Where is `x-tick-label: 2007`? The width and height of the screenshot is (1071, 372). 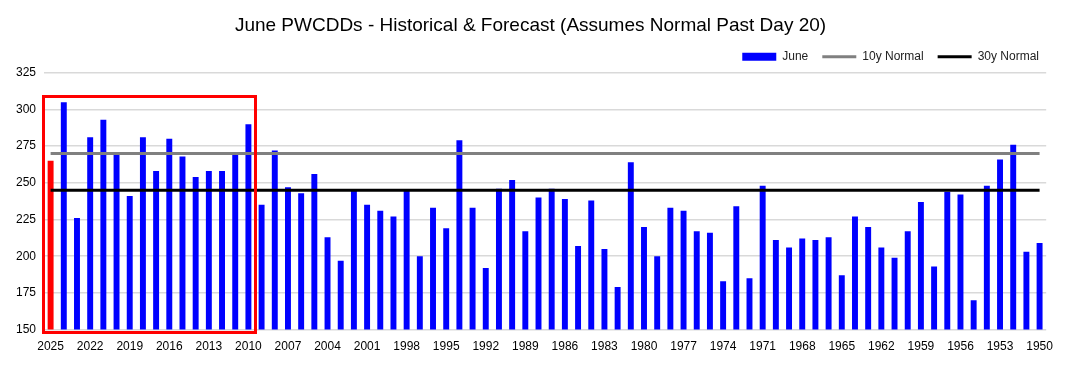
x-tick-label: 2007 is located at coordinates (288, 346).